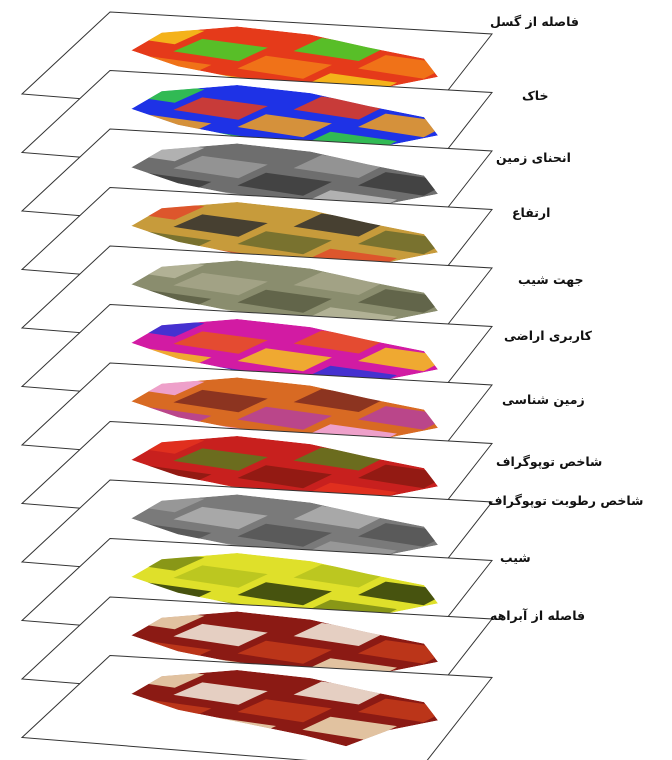 Image resolution: width=672 pixels, height=760 pixels. Describe the element at coordinates (538, 615) in the screenshot. I see `layer-label-11: فاصله از آبراهه` at that location.